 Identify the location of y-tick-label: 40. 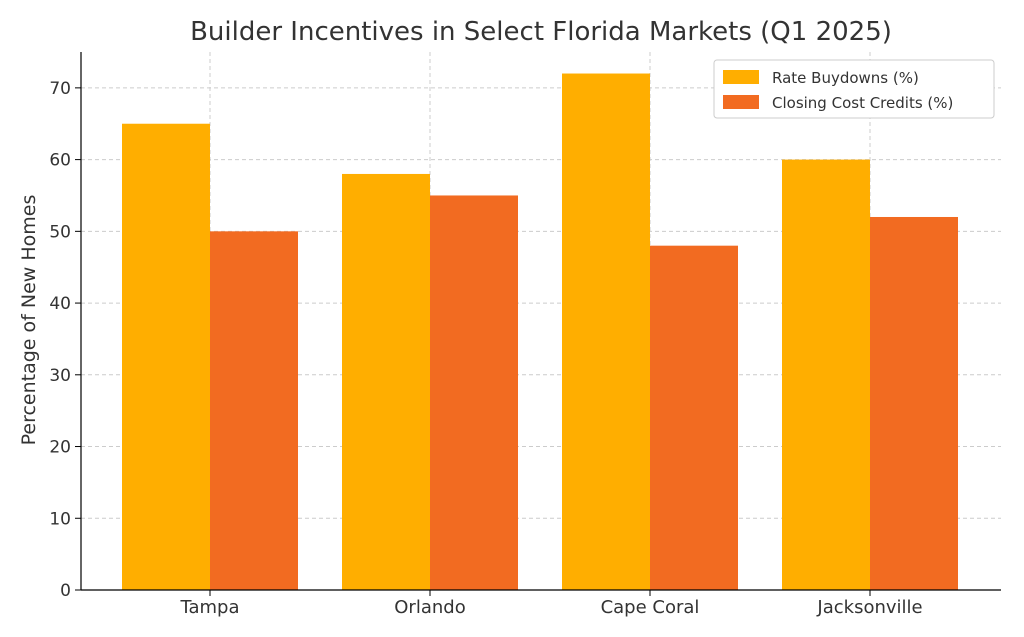
(60, 304).